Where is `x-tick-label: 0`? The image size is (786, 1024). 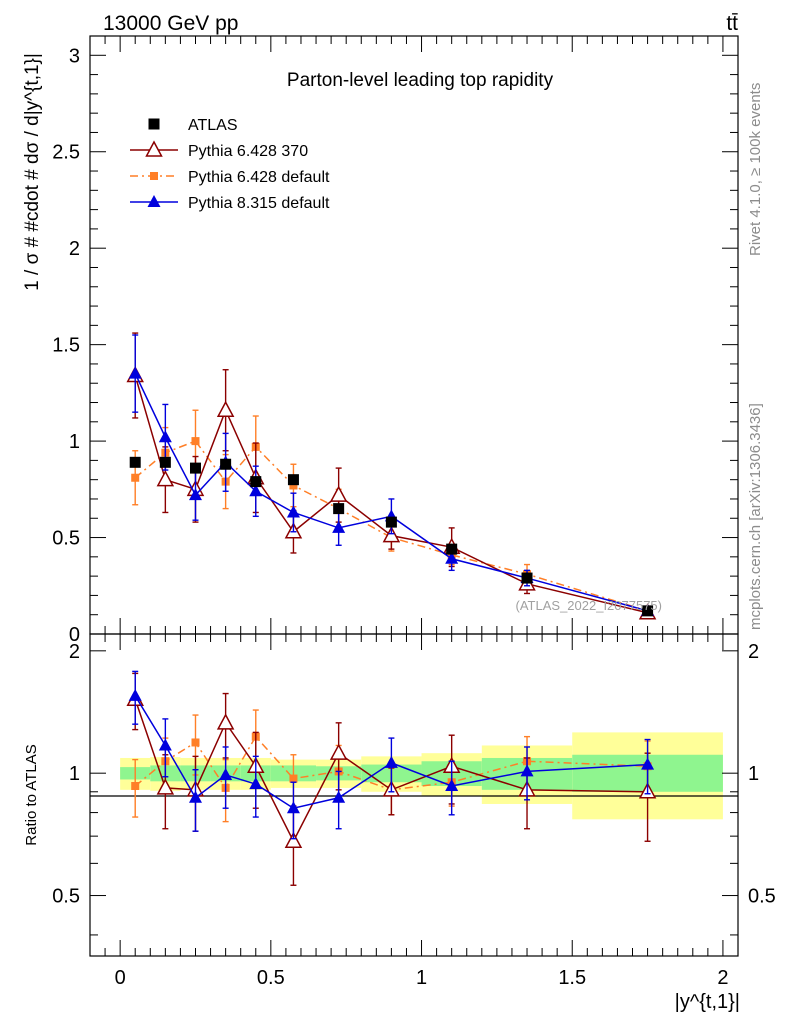 x-tick-label: 0 is located at coordinates (120, 978).